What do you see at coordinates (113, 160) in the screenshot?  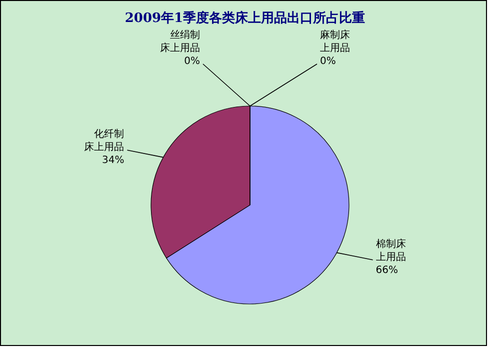 I see `data-label: 34%` at bounding box center [113, 160].